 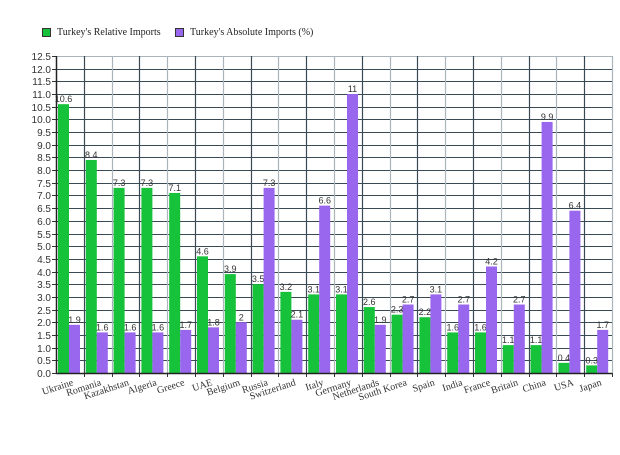 I want to click on y-tick-label: 2.0, so click(x=44, y=323).